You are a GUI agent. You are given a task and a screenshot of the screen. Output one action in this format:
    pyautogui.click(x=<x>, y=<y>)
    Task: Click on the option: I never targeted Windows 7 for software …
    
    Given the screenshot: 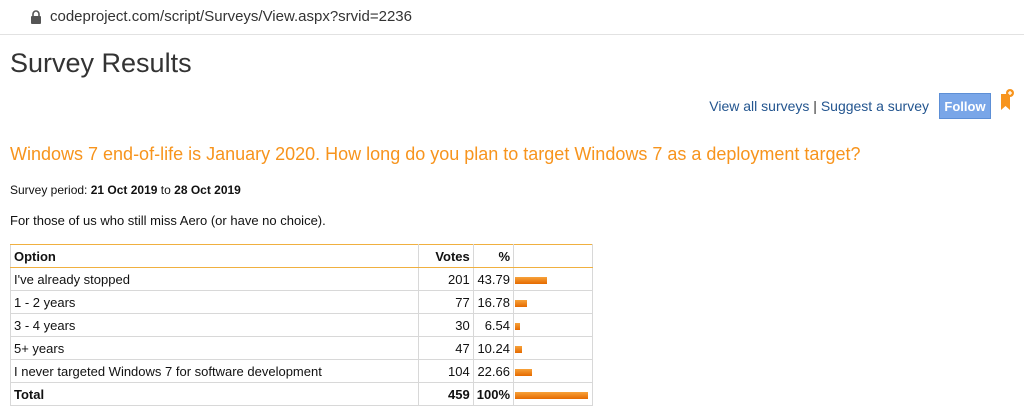 What is the action you would take?
    pyautogui.click(x=214, y=371)
    